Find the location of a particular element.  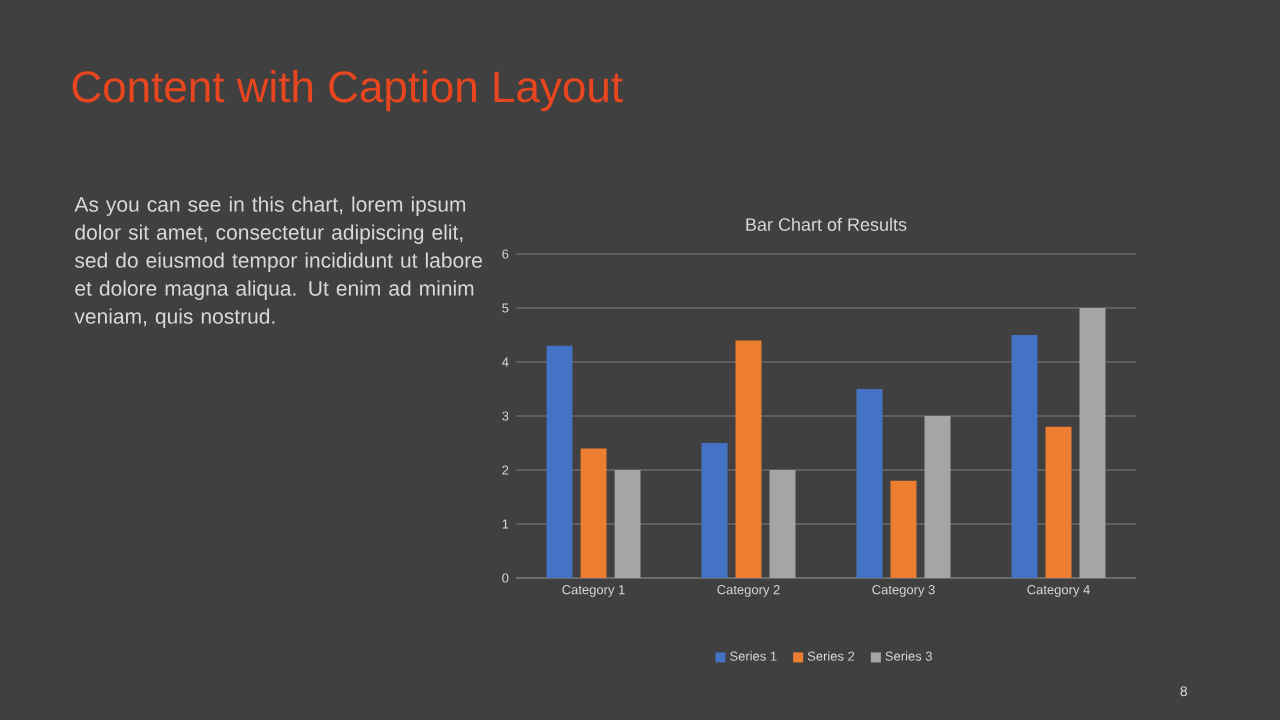

text: Content with Caption Layout is located at coordinates (347, 91).